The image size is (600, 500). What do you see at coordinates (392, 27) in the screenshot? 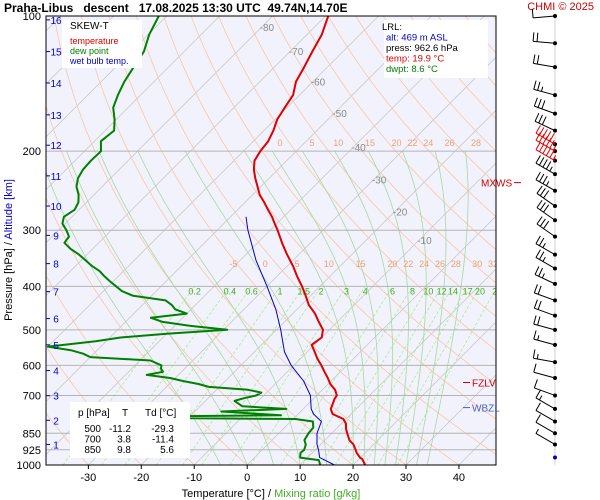
I see `lrl-line: LRL:` at bounding box center [392, 27].